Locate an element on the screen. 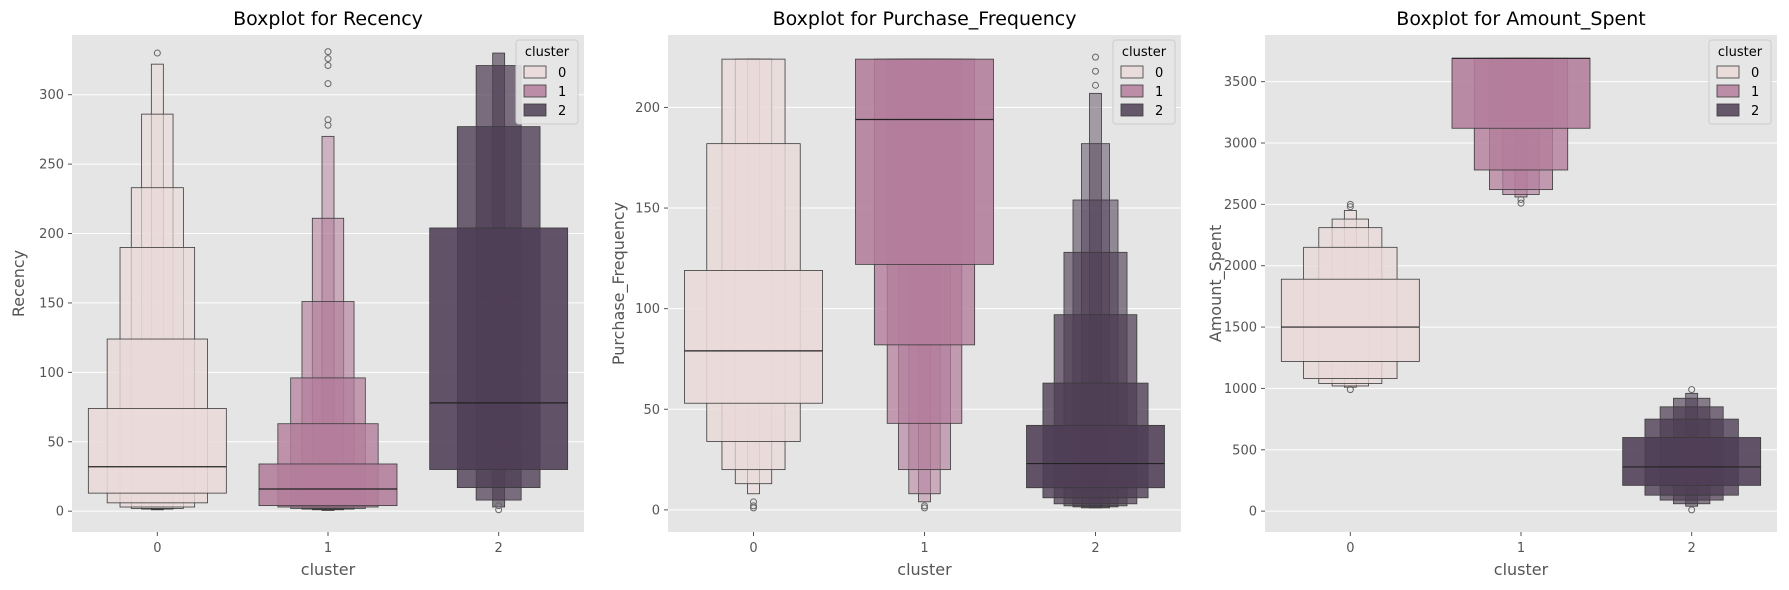  y-tick-label: 3500 is located at coordinates (1240, 82).